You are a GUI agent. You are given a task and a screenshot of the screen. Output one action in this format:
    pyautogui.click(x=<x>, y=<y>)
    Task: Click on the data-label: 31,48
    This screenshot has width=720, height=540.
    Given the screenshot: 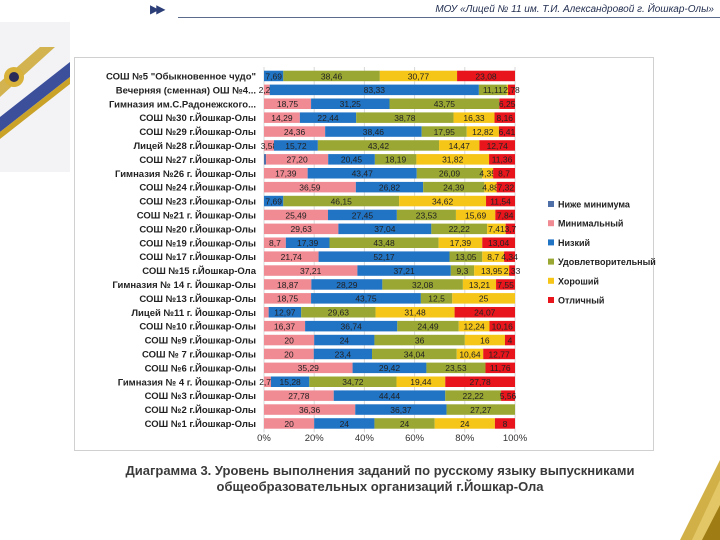 What is the action you would take?
    pyautogui.click(x=415, y=313)
    